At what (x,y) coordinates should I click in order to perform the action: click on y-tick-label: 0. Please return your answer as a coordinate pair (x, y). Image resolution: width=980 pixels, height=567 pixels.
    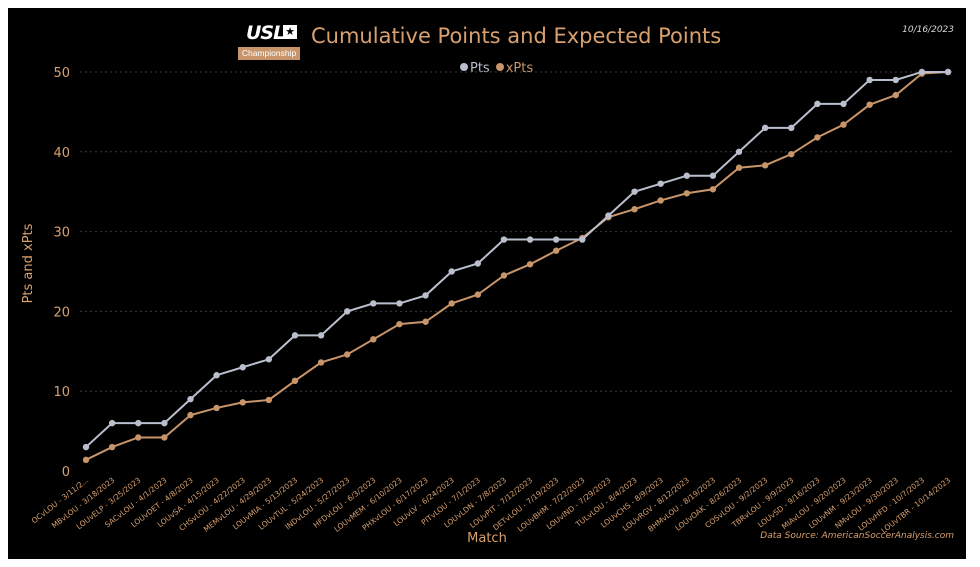
    Looking at the image, I should click on (66, 472).